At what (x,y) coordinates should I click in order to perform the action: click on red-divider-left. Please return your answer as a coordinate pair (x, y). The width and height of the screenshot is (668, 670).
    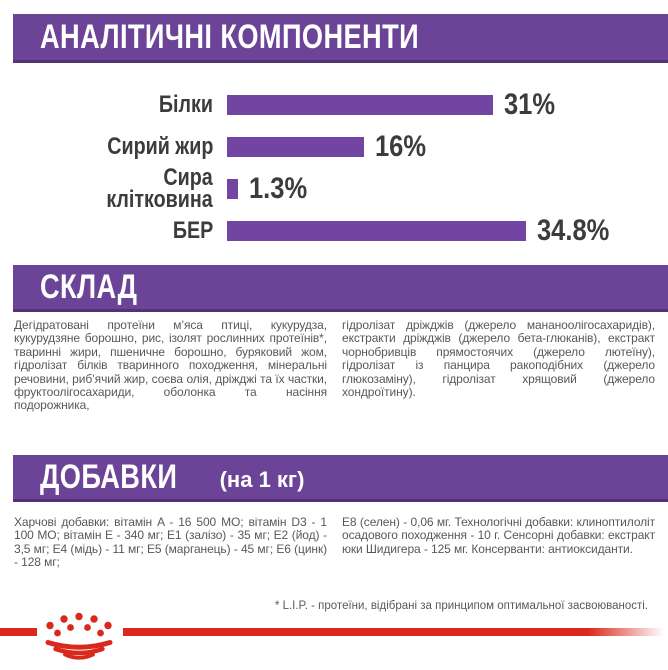
    Looking at the image, I should click on (18, 632).